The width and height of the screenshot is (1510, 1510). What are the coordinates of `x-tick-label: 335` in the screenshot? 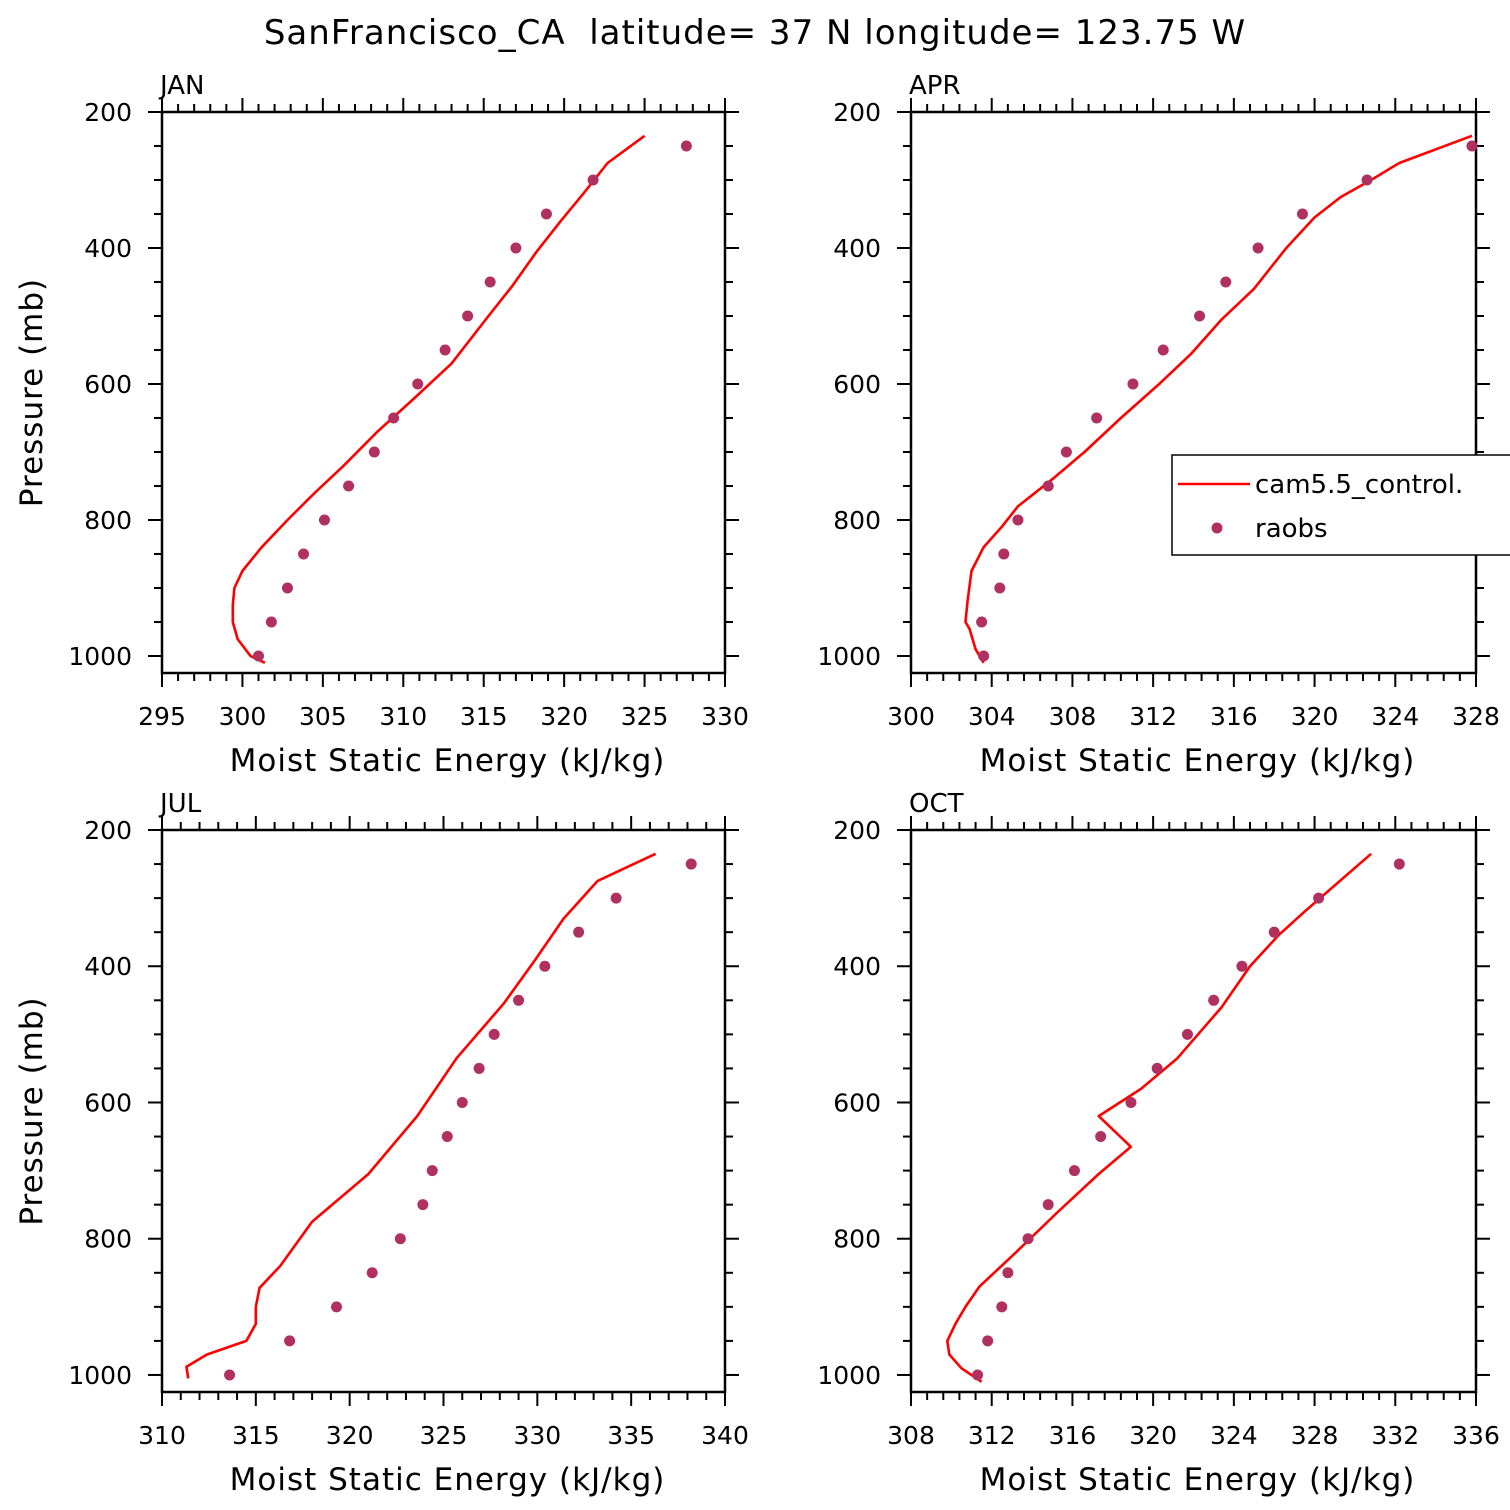 It's located at (631, 1435).